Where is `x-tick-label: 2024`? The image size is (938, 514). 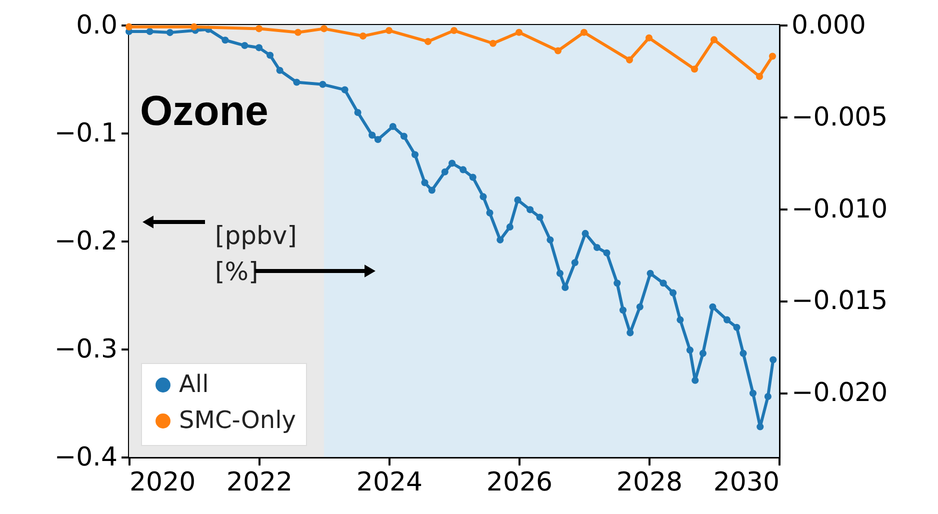
x-tick-label: 2024 is located at coordinates (389, 483).